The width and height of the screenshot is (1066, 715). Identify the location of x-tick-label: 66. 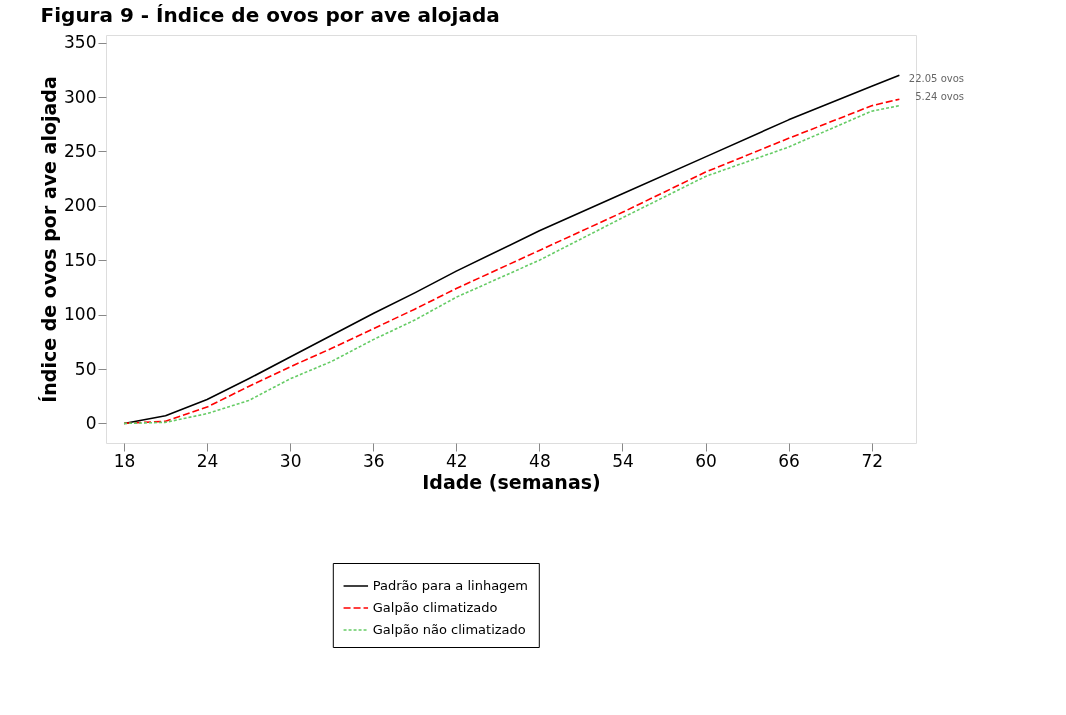
(789, 460).